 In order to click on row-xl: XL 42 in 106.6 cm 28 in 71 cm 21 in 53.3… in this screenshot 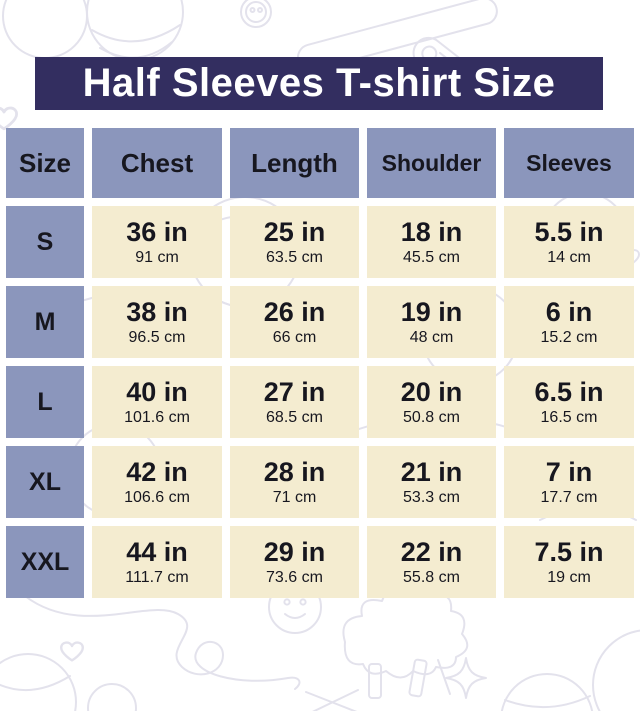, I will do `click(320, 482)`.